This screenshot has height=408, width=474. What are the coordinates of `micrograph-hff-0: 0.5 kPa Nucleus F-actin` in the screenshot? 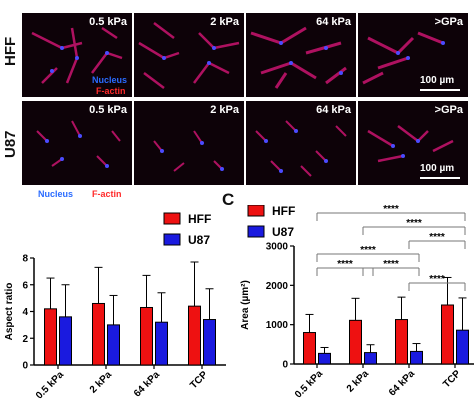 It's located at (77, 55).